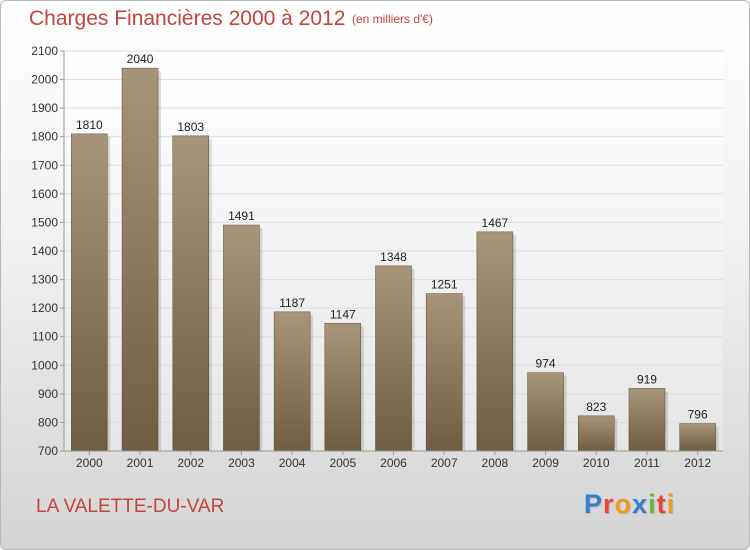 The height and width of the screenshot is (550, 750). I want to click on logo-letter: r, so click(609, 504).